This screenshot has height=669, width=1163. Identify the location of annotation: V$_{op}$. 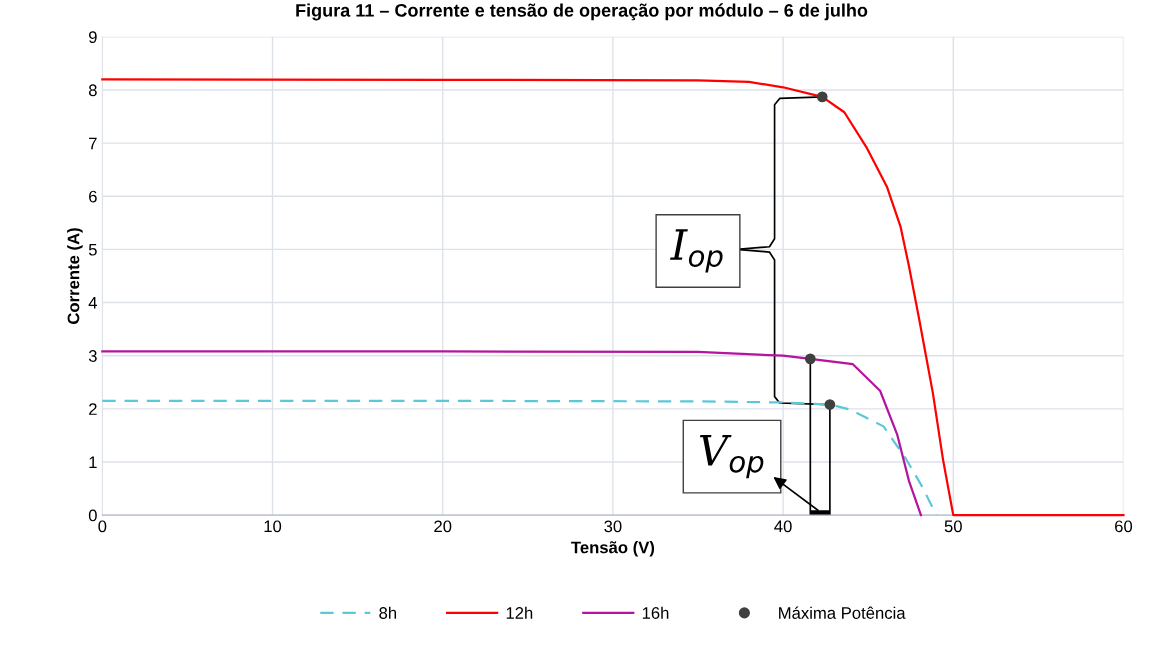
(731, 457).